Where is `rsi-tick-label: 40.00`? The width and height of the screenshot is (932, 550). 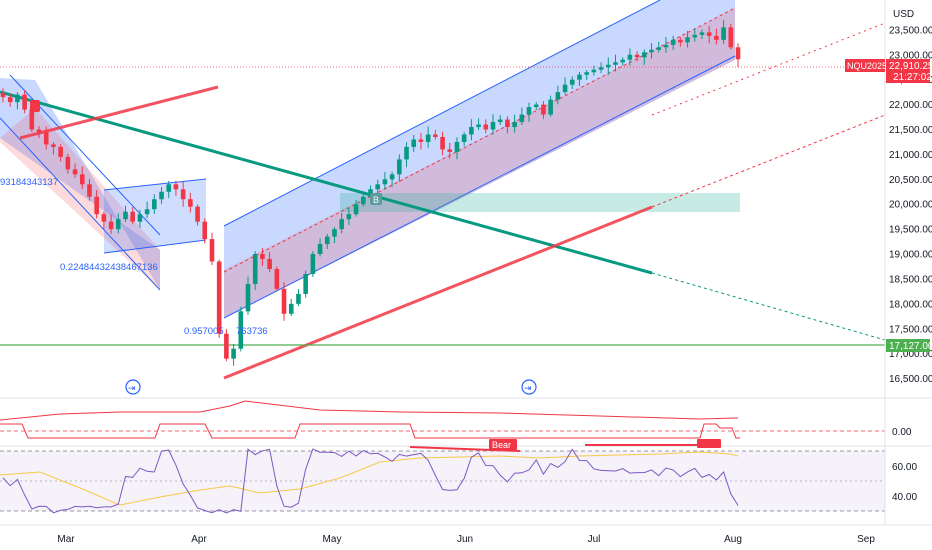
rsi-tick-label: 40.00 is located at coordinates (904, 497).